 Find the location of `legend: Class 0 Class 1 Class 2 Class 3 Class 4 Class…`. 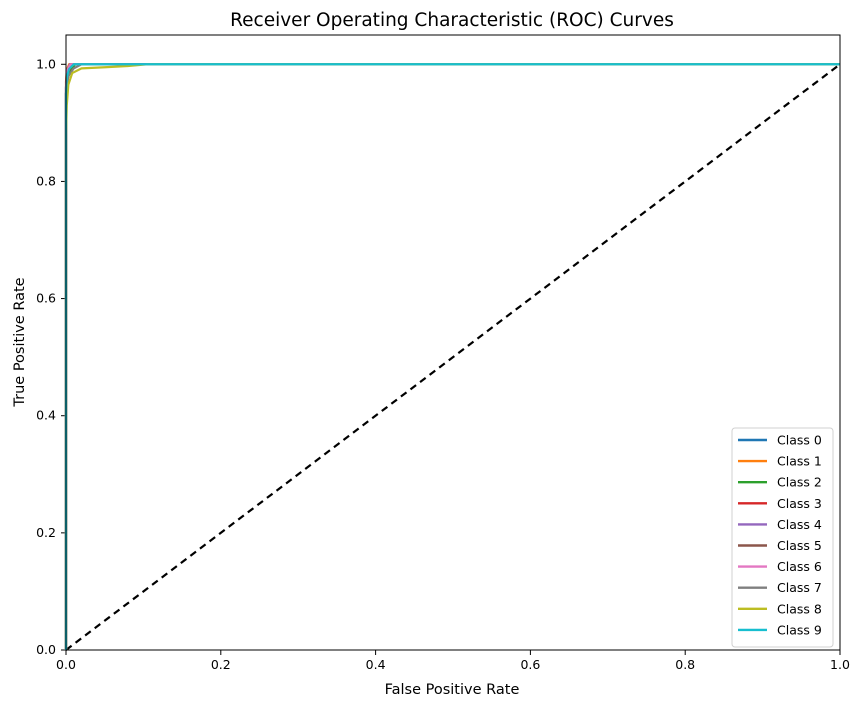

legend: Class 0 Class 1 Class 2 Class 3 Class 4 Class… is located at coordinates (782, 537).